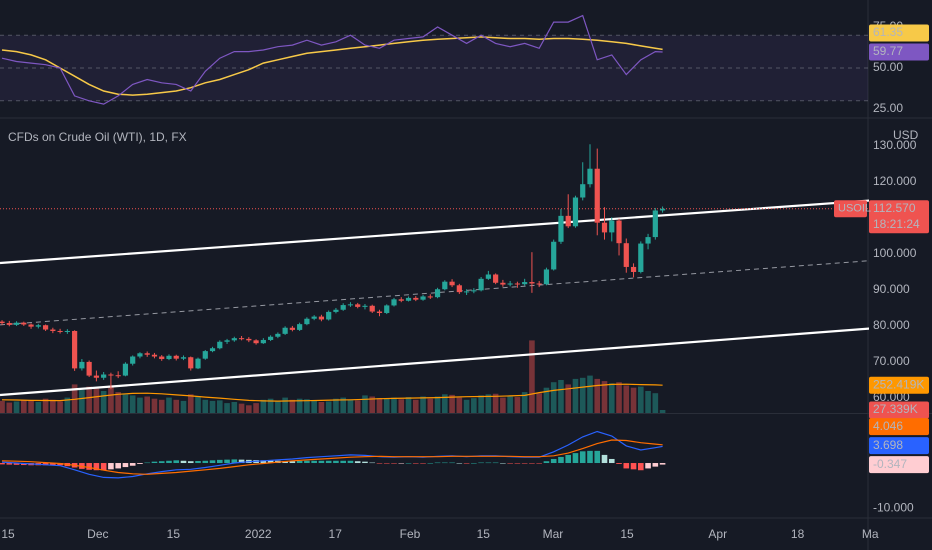 This screenshot has width=932, height=550. I want to click on last-price-tag, so click(899, 217).